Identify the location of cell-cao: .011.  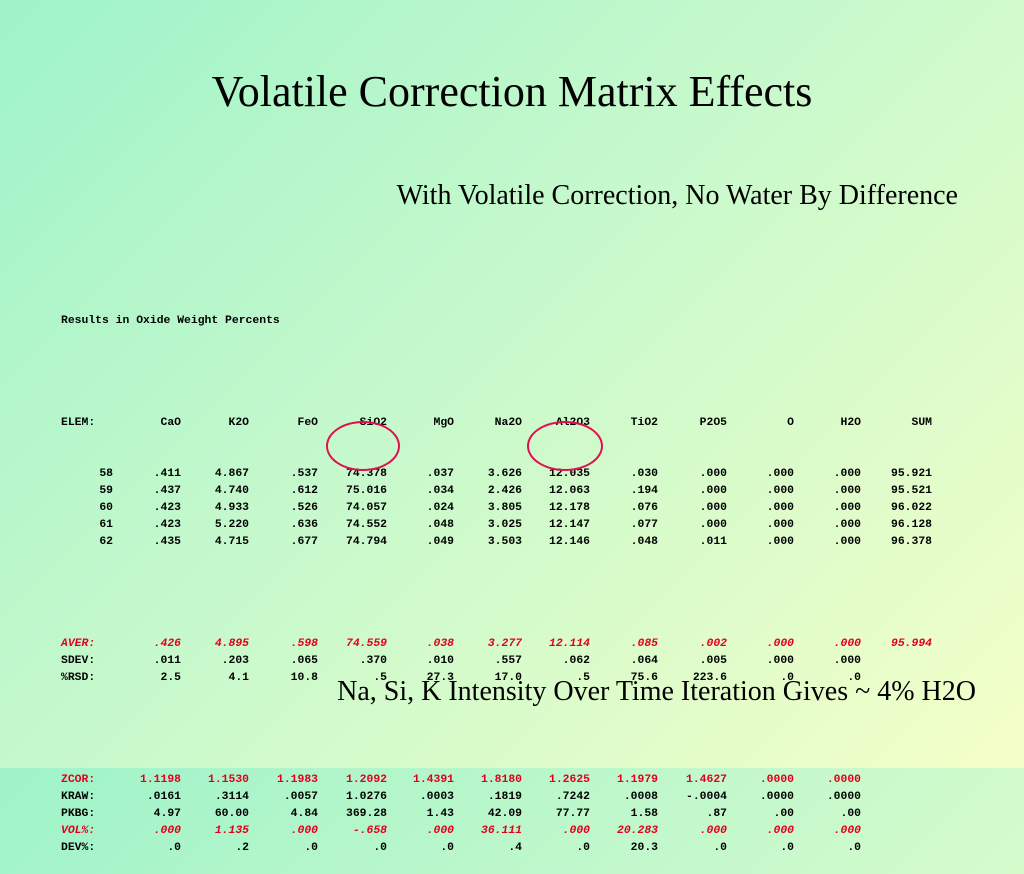
(167, 661).